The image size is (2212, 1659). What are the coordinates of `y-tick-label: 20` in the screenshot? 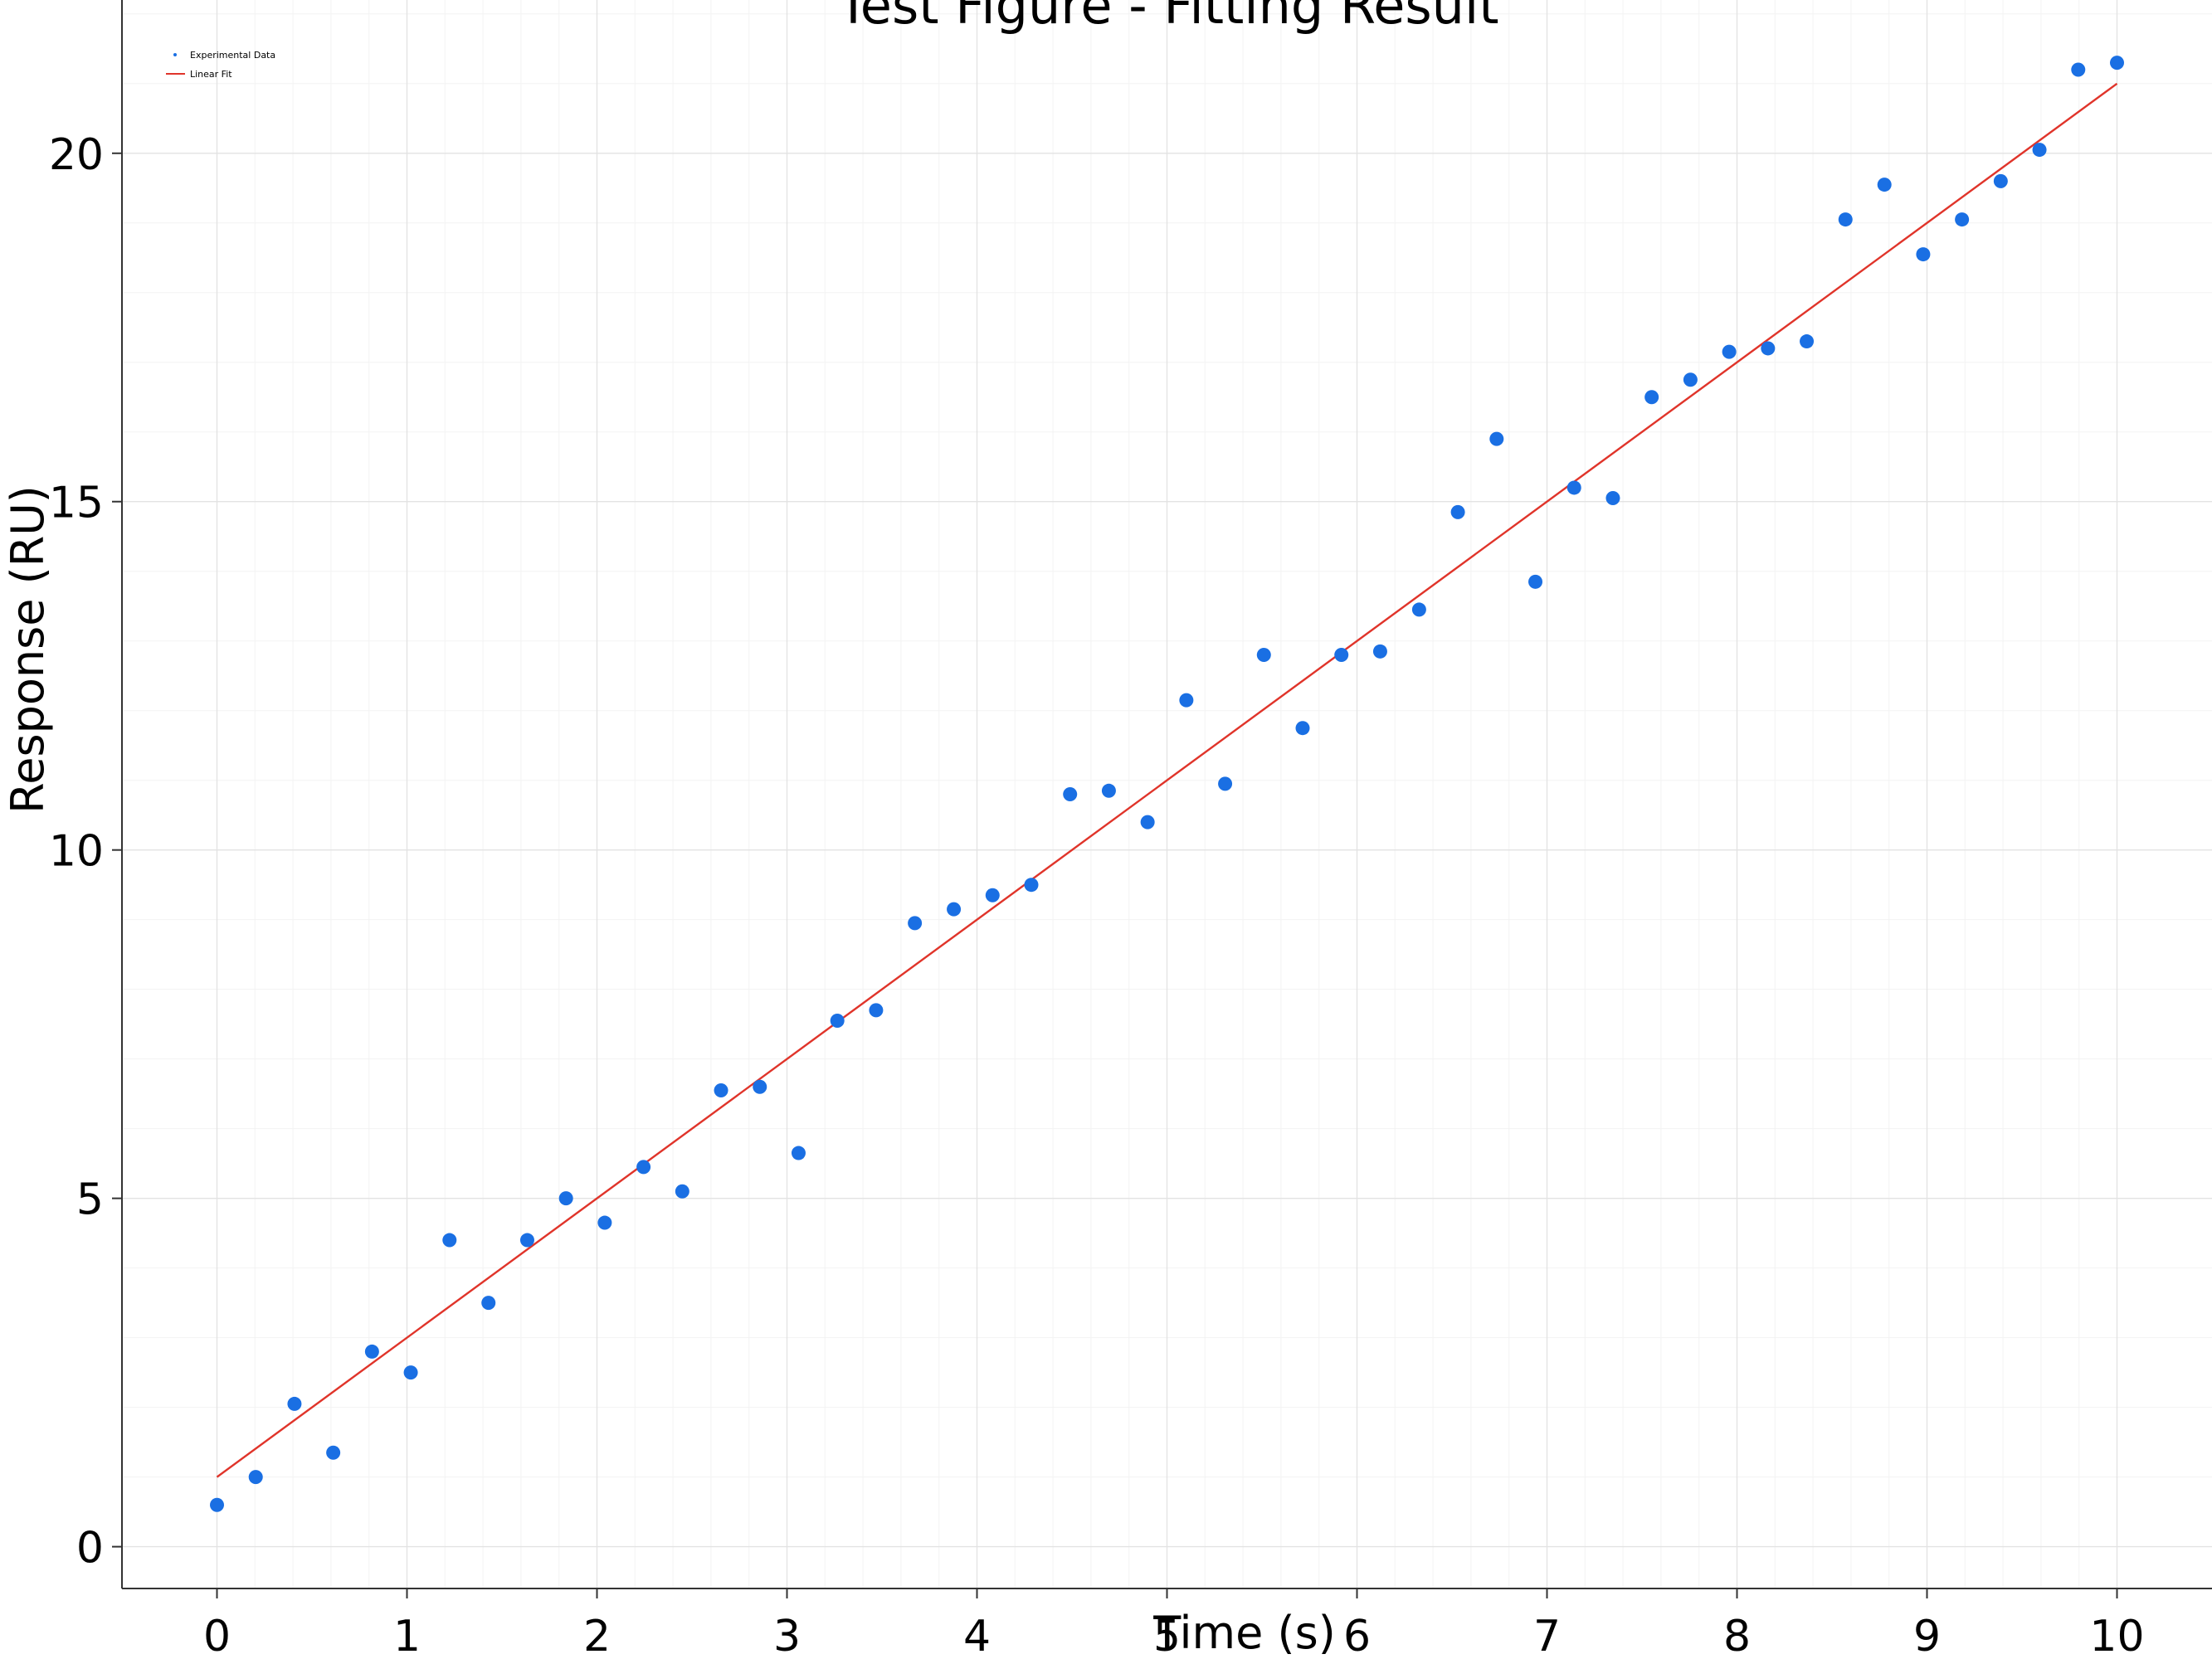 It's located at (76, 155).